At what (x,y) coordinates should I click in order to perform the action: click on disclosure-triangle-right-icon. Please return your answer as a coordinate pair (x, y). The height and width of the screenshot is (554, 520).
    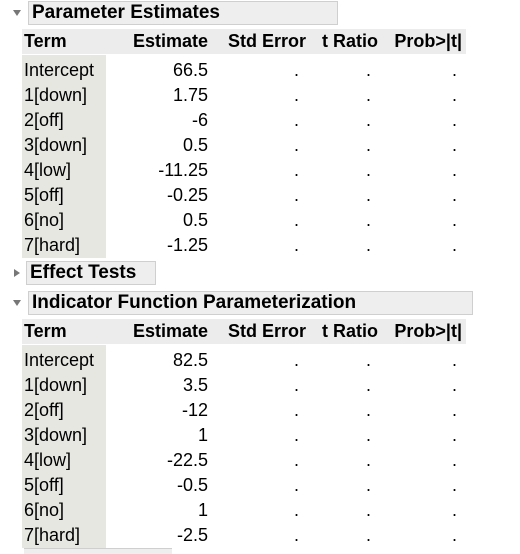
    Looking at the image, I should click on (17, 273).